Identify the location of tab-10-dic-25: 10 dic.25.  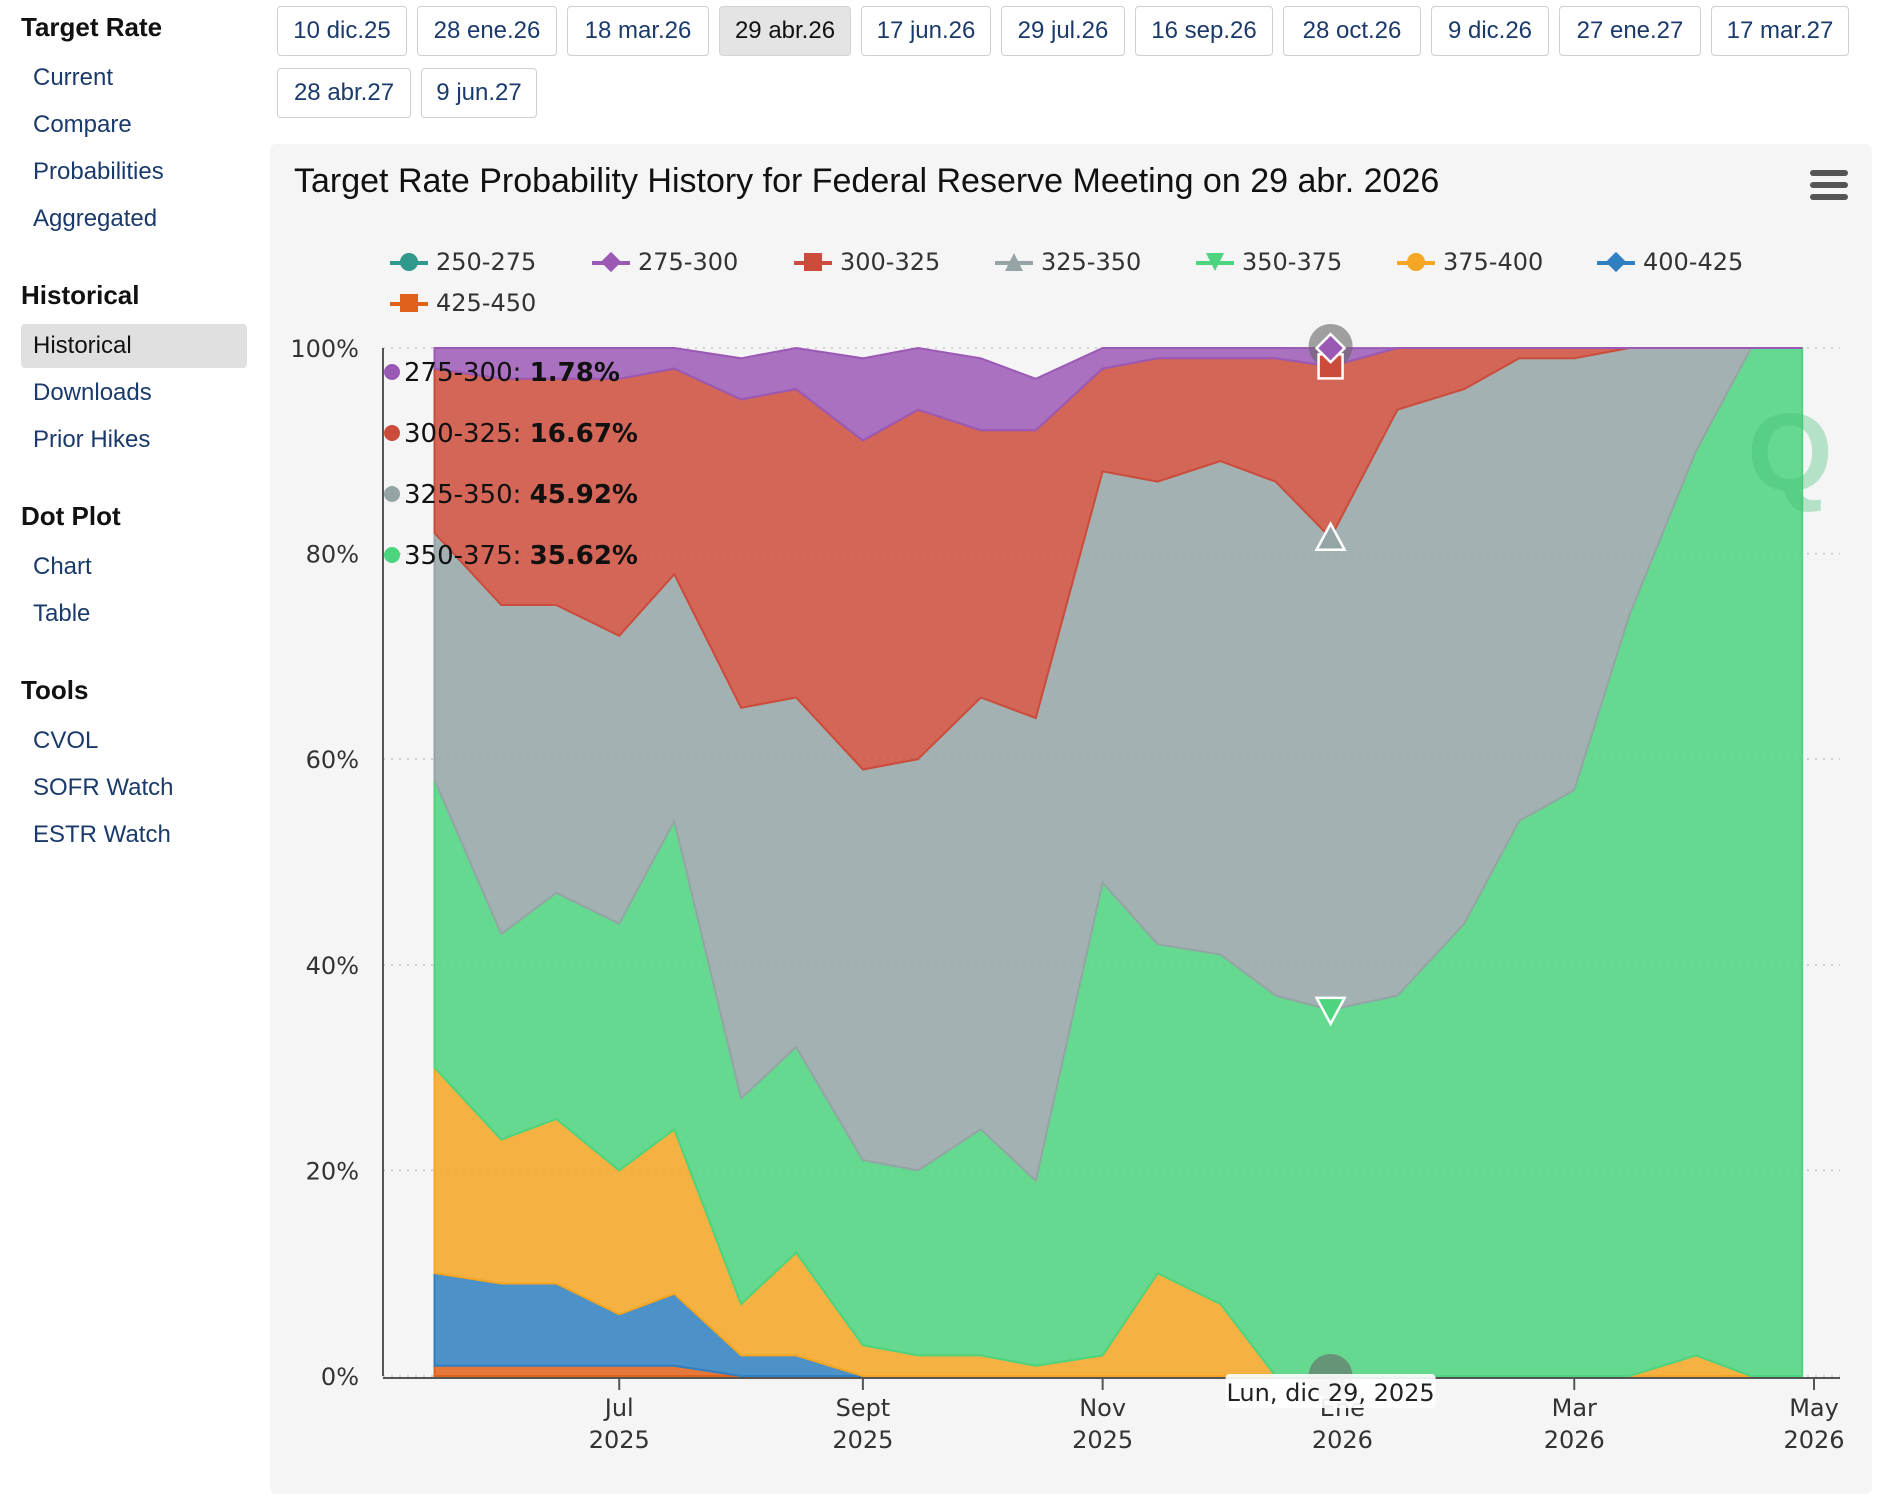
(342, 31).